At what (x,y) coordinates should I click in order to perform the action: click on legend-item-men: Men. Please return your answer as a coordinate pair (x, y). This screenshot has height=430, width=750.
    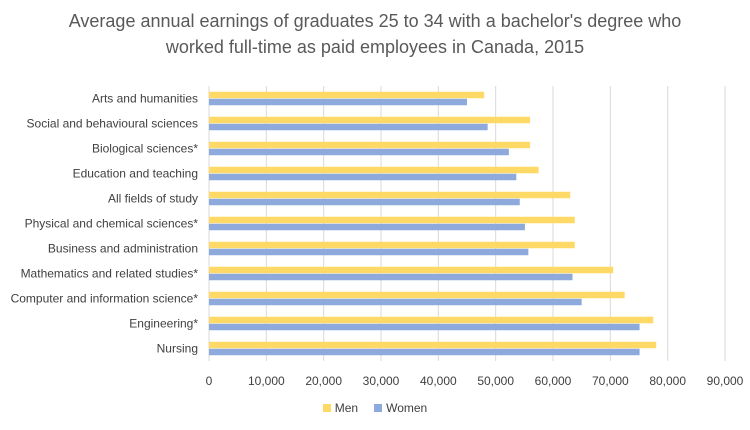
    Looking at the image, I should click on (340, 408).